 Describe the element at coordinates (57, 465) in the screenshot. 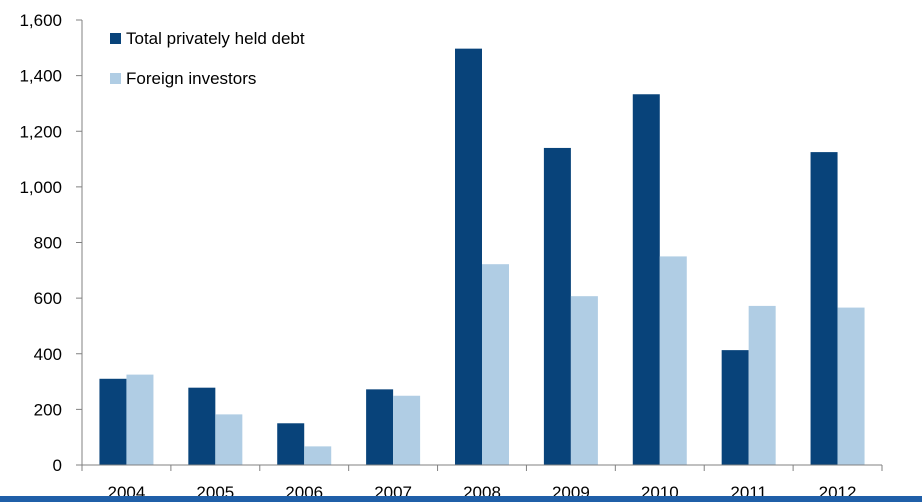

I see `y-tick-label: 0` at that location.